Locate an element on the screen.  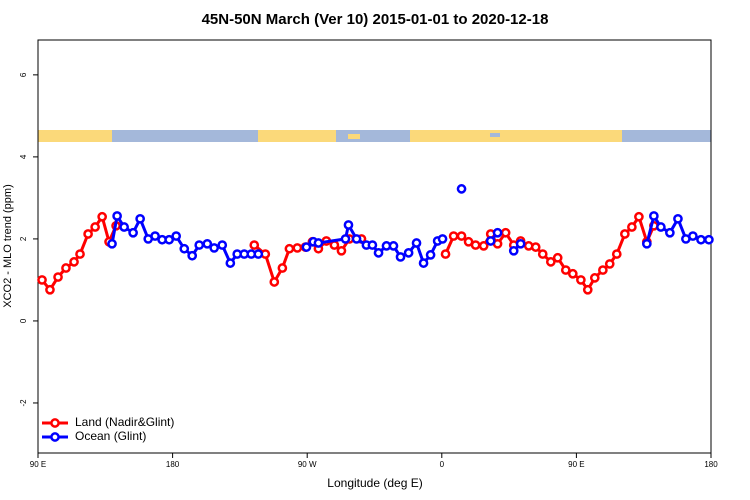
y-tick-label: 0 is located at coordinates (23, 320).